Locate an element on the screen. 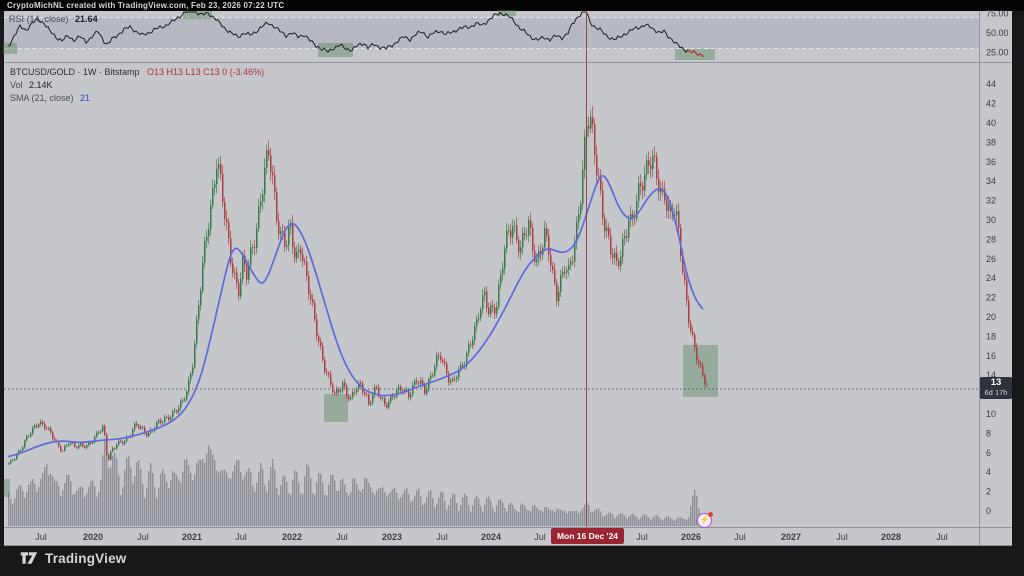  svg-text: 2020 is located at coordinates (93, 537).